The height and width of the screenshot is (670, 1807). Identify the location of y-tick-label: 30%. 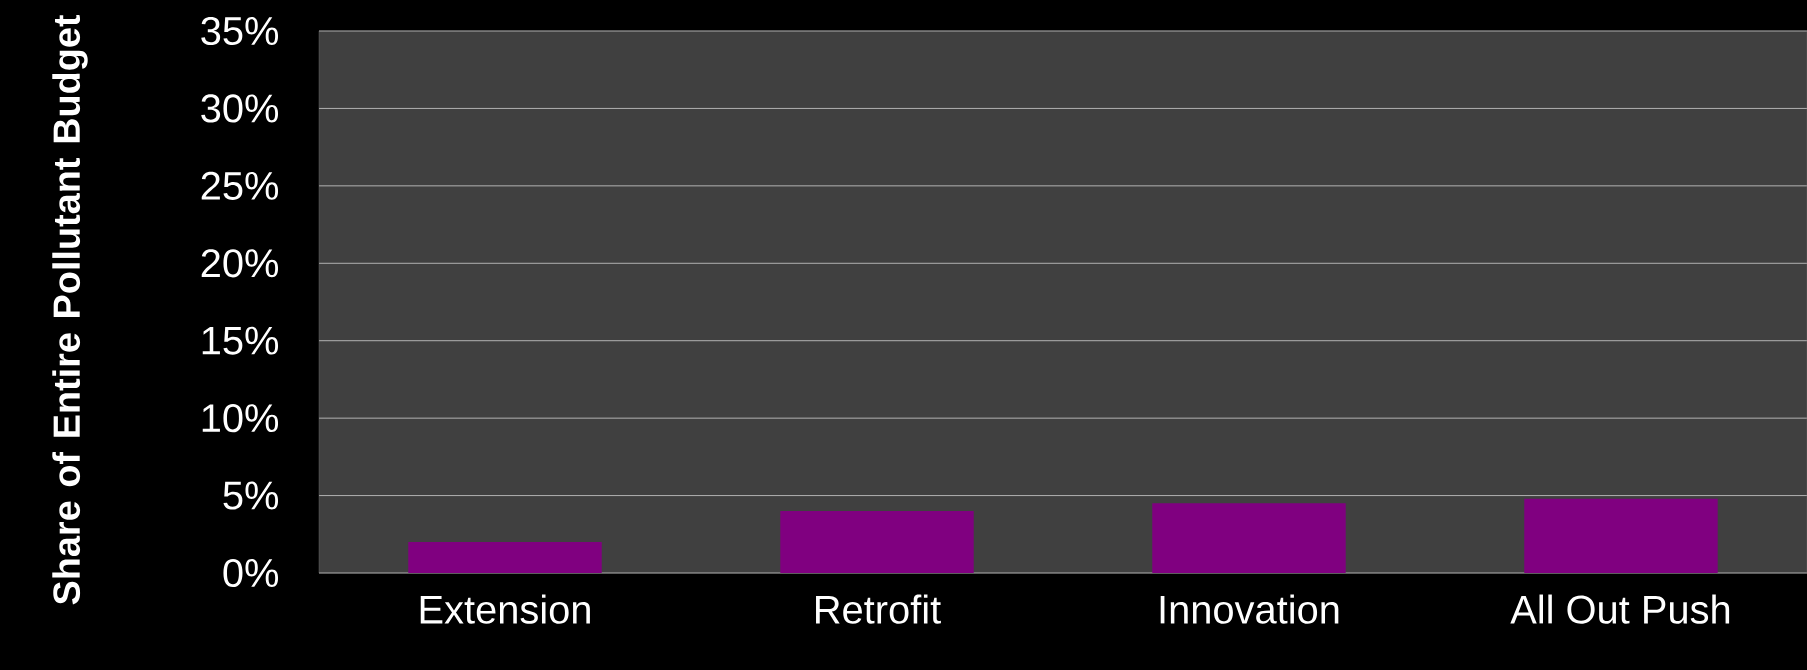
(240, 108).